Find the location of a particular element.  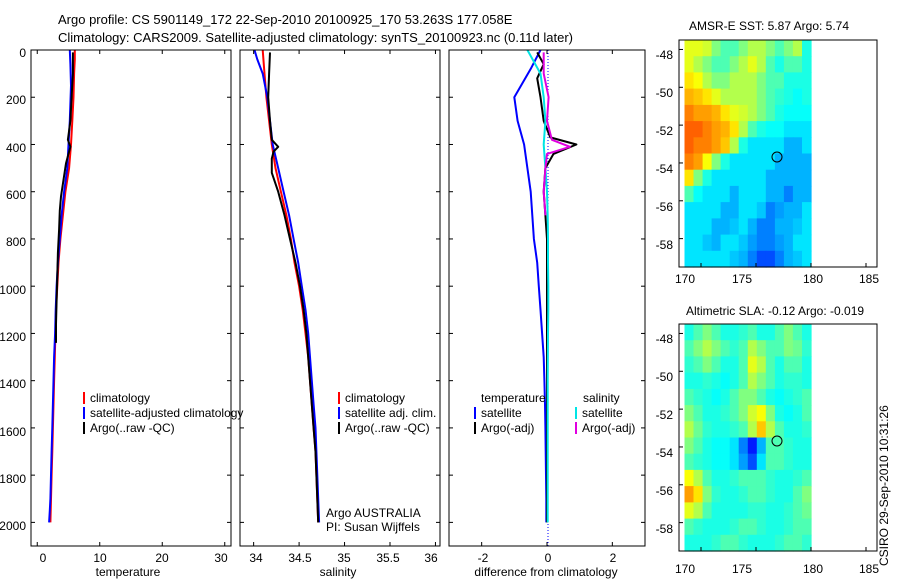

y-tick-label: -54 is located at coordinates (665, 169).